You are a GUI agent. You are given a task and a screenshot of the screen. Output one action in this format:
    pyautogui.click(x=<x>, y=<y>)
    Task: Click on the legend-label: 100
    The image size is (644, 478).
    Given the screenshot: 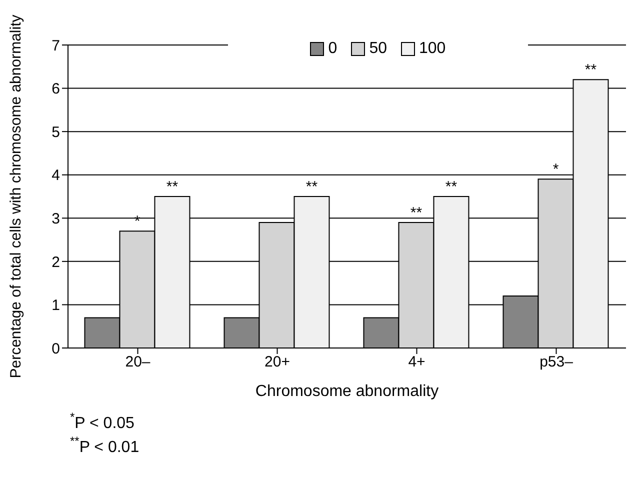 What is the action you would take?
    pyautogui.click(x=432, y=49)
    